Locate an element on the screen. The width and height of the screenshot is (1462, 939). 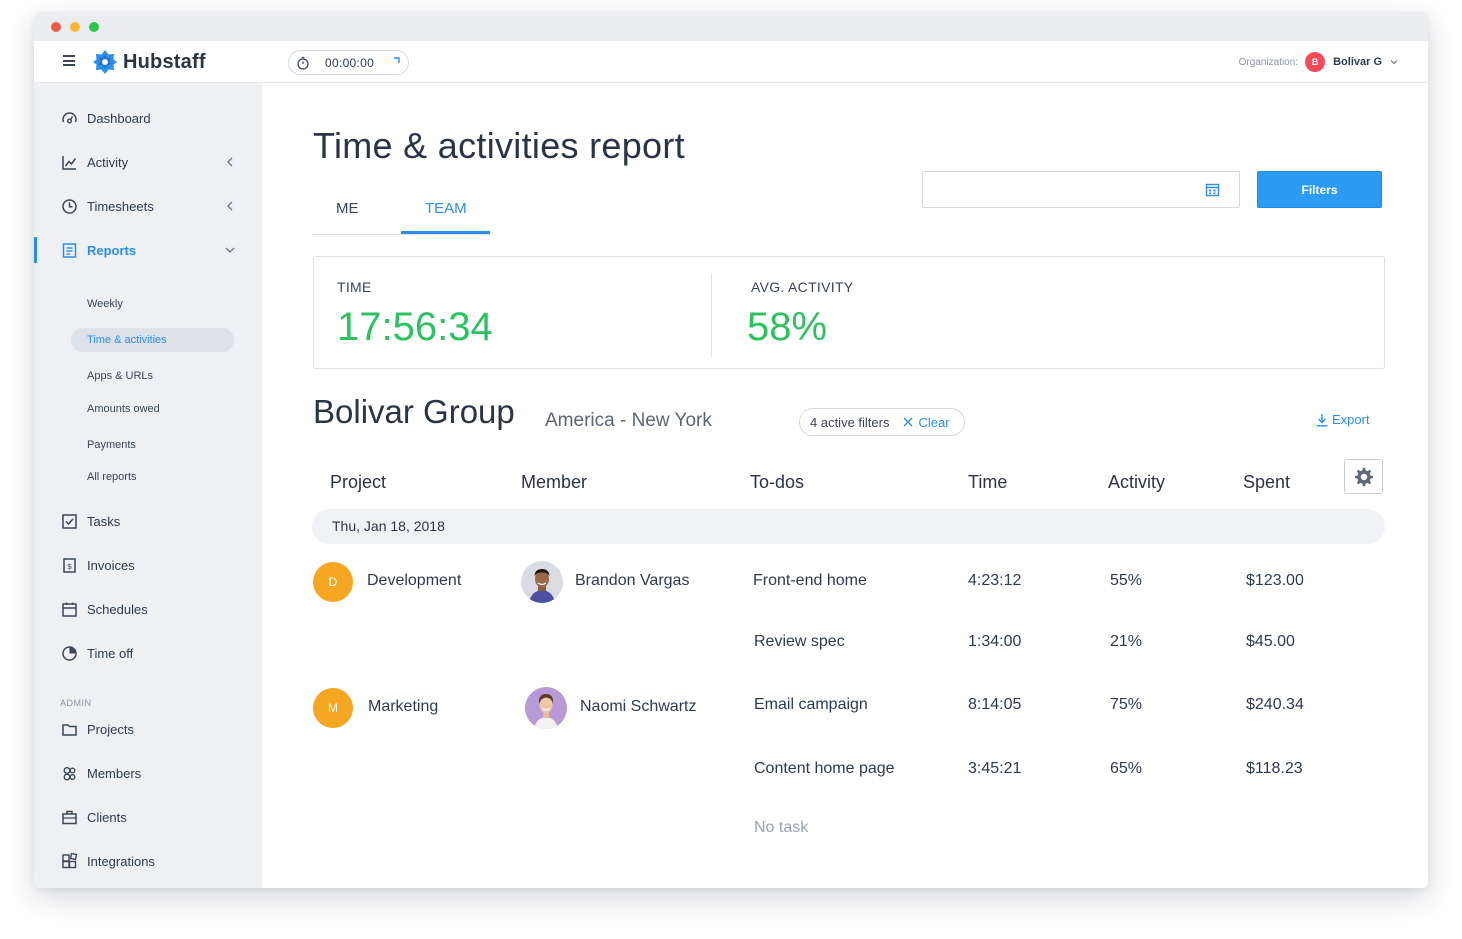
timer-value: 00:00:00 is located at coordinates (350, 62).